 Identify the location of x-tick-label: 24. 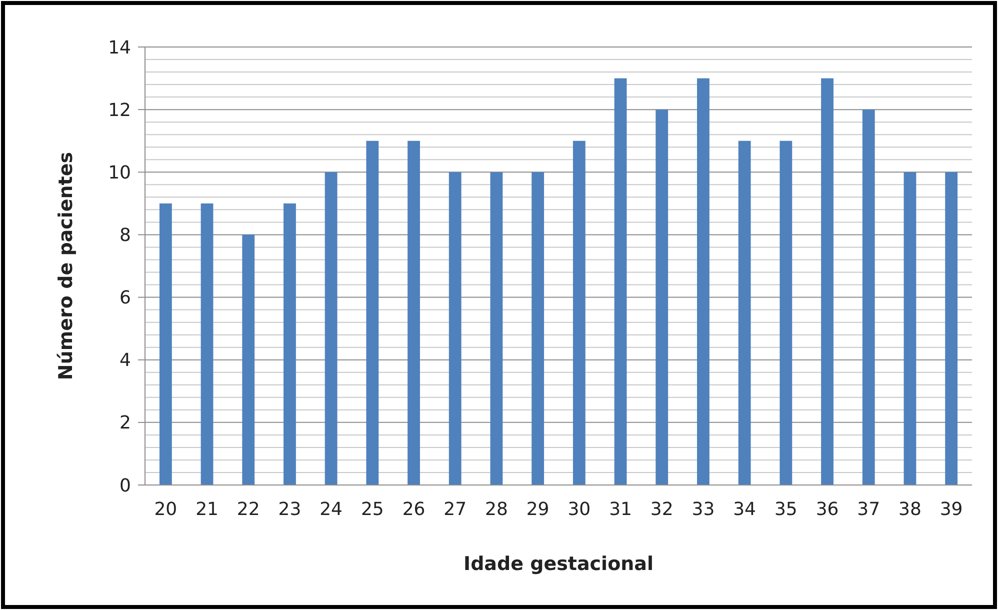
(331, 509).